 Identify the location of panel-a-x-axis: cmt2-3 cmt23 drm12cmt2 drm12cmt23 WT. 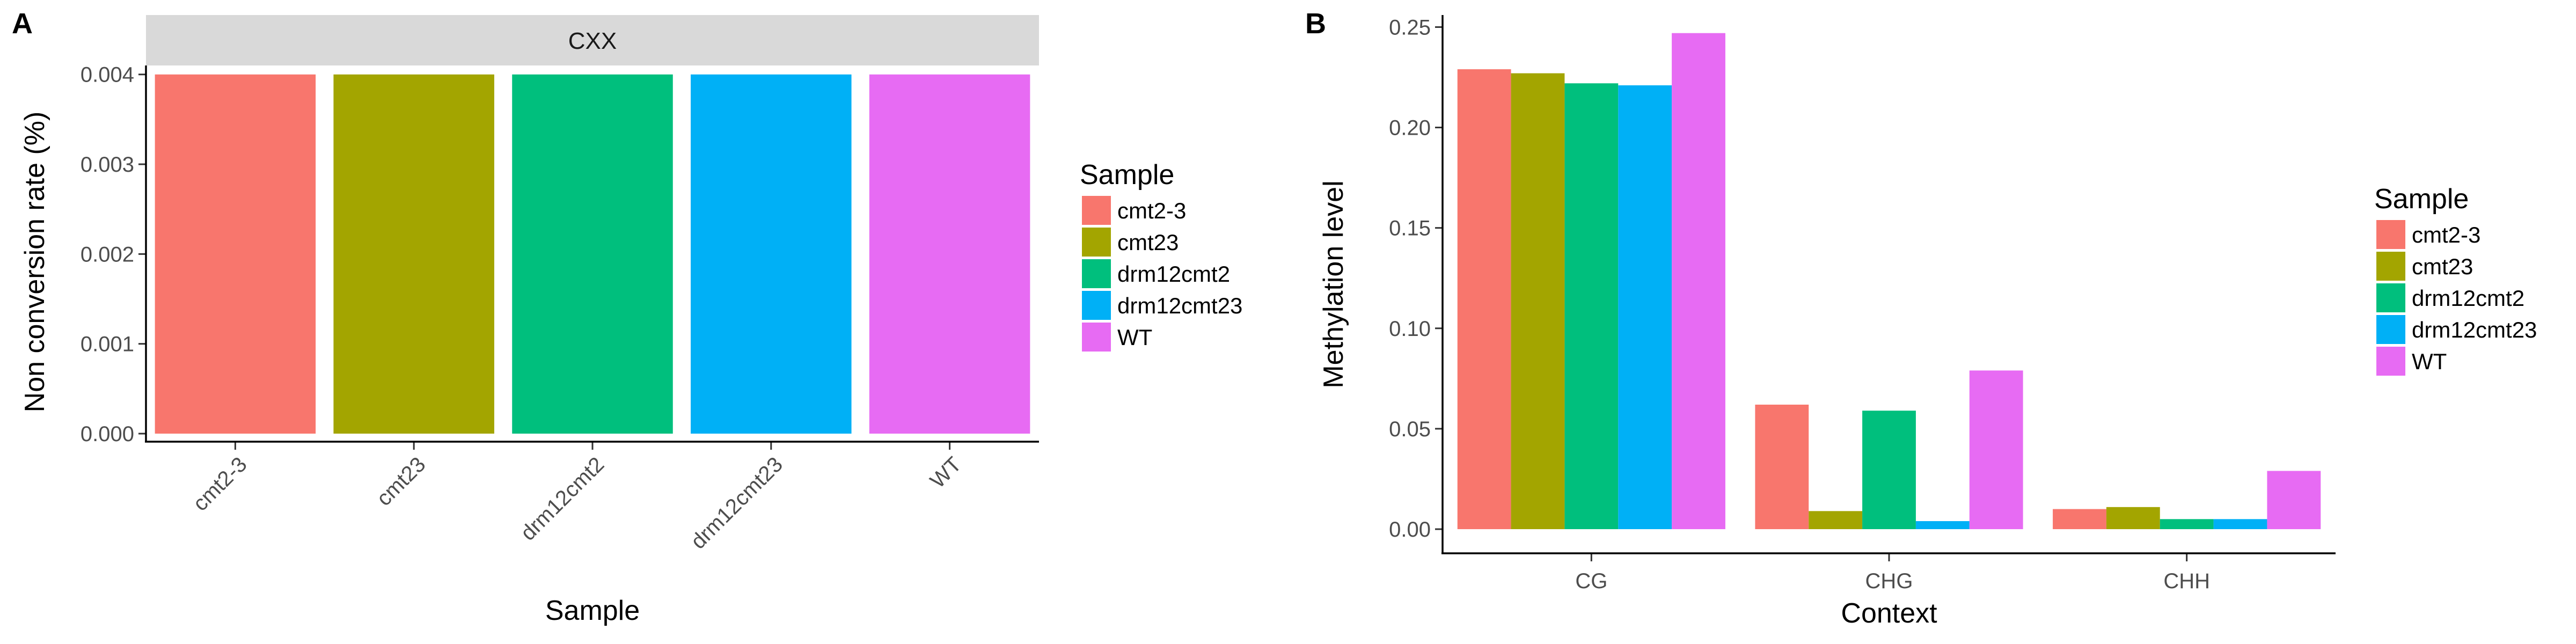
(577, 498).